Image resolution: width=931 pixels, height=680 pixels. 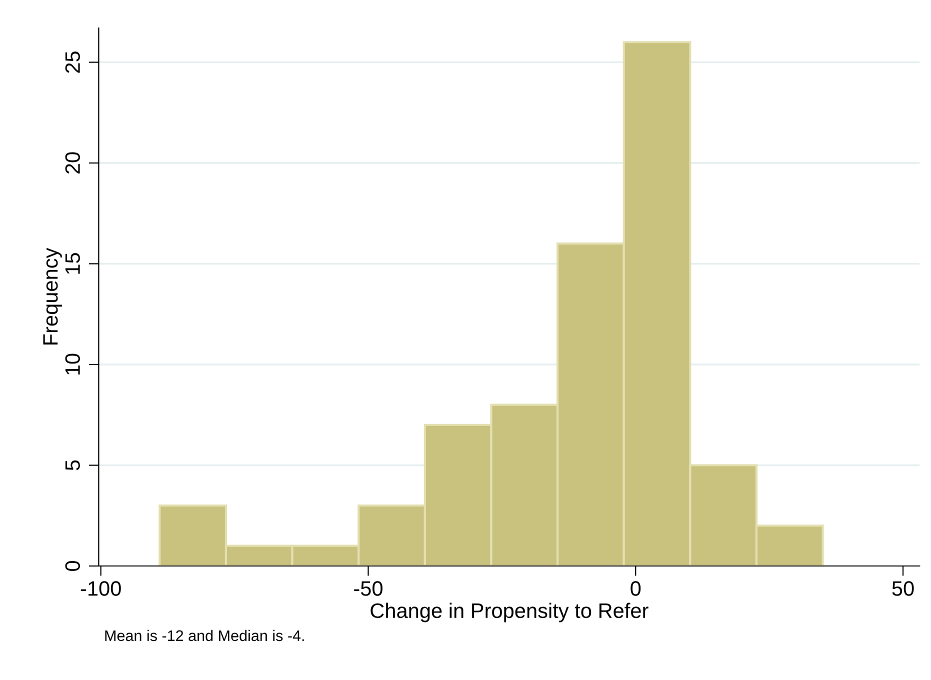 What do you see at coordinates (204, 636) in the screenshot?
I see `text: Mean is -12 and Median is -4.` at bounding box center [204, 636].